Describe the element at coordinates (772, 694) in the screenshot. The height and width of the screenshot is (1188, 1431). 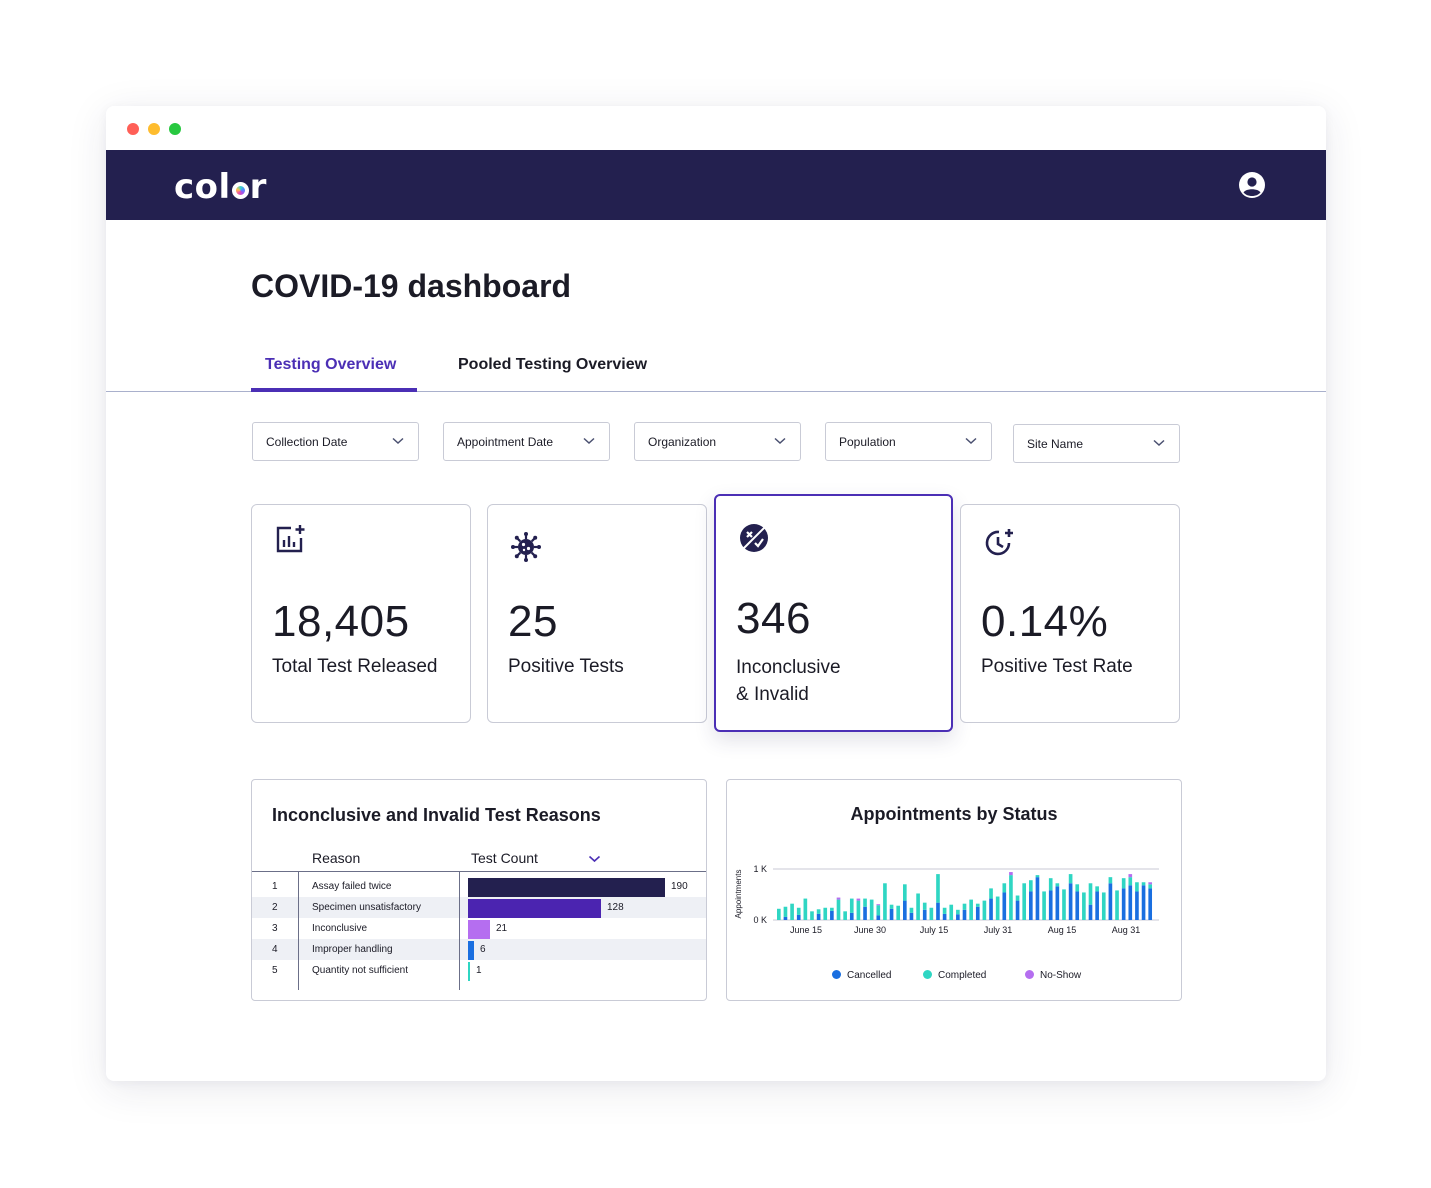
I see `metric-label-line2: & Invalid` at that location.